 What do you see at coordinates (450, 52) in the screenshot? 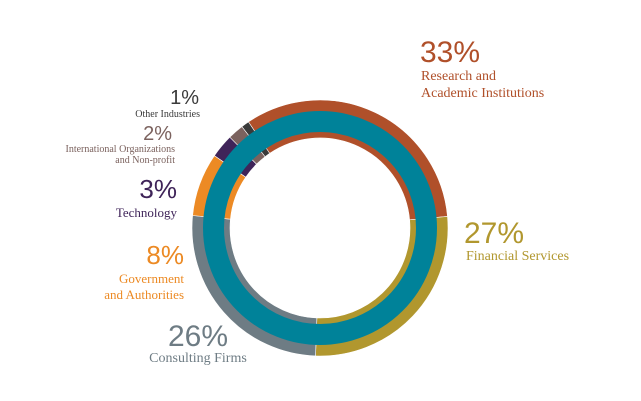
I see `slice-percent-label-0: 33%` at bounding box center [450, 52].